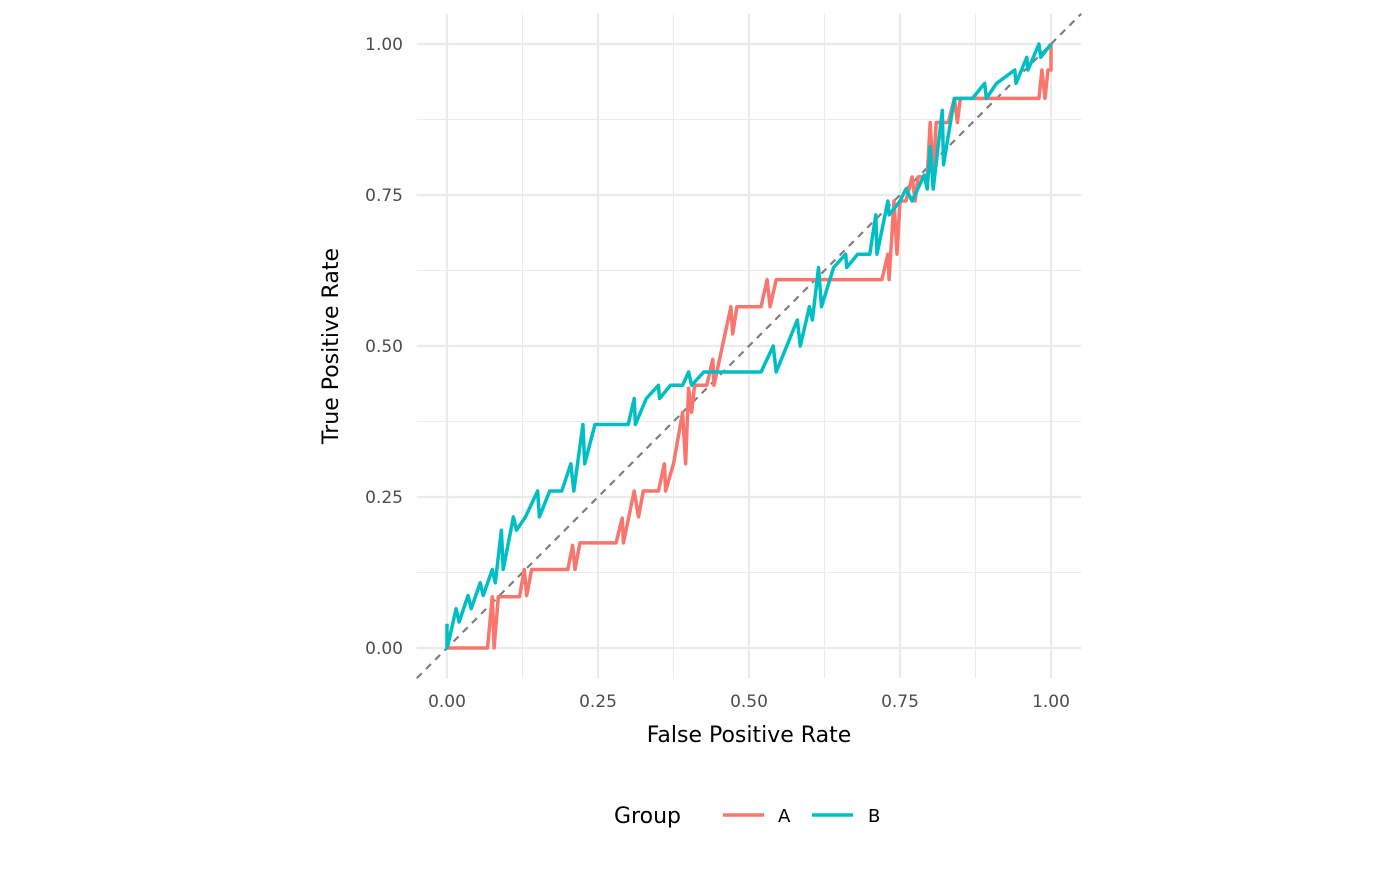 This screenshot has width=1400, height=870. Describe the element at coordinates (384, 649) in the screenshot. I see `y-tick-label: 0.00` at that location.